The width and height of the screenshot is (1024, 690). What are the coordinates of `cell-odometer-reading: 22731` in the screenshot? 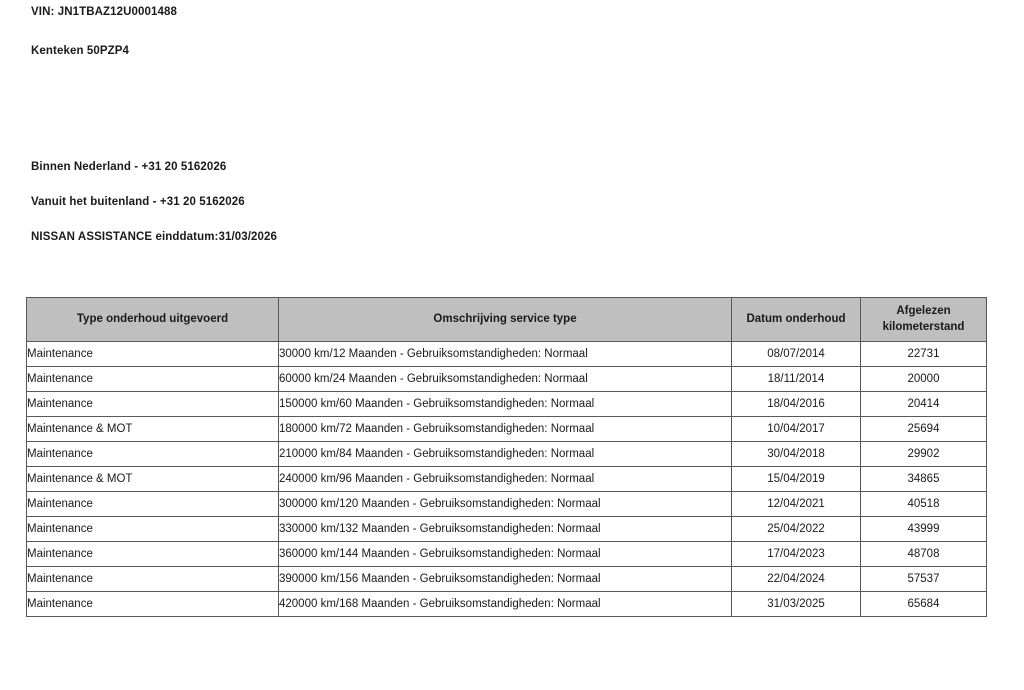 It's located at (923, 354).